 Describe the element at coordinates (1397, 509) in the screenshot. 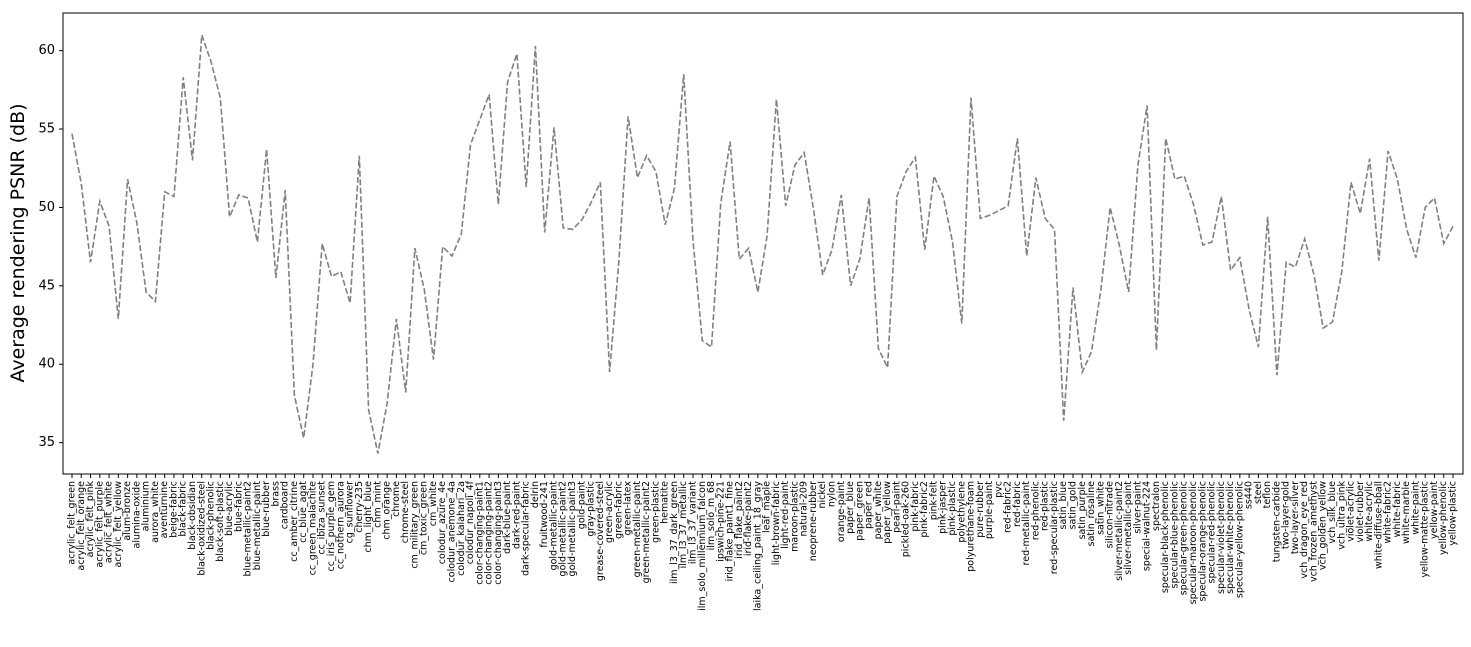

I see `x-tick-label: white-fabric` at that location.